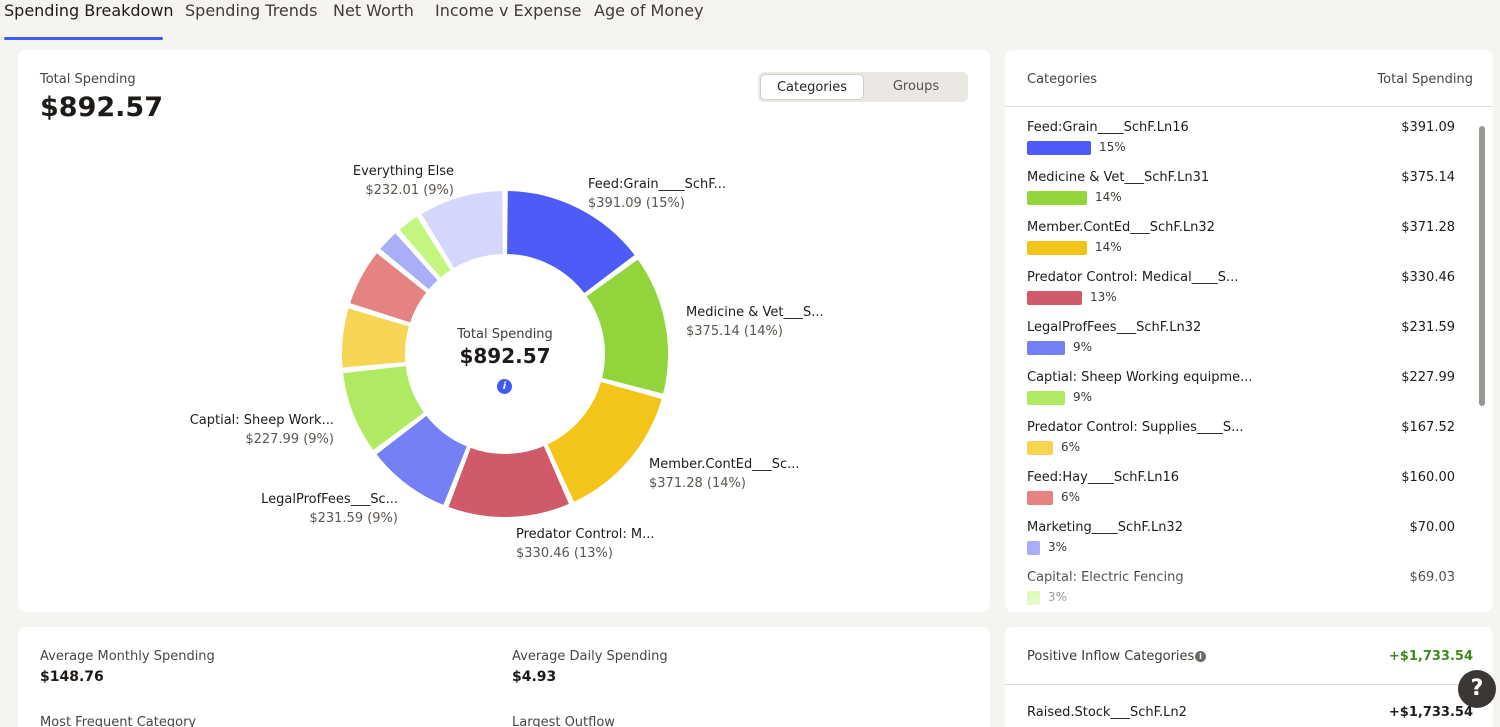  What do you see at coordinates (1083, 397) in the screenshot?
I see `category-row-percent: 9%` at bounding box center [1083, 397].